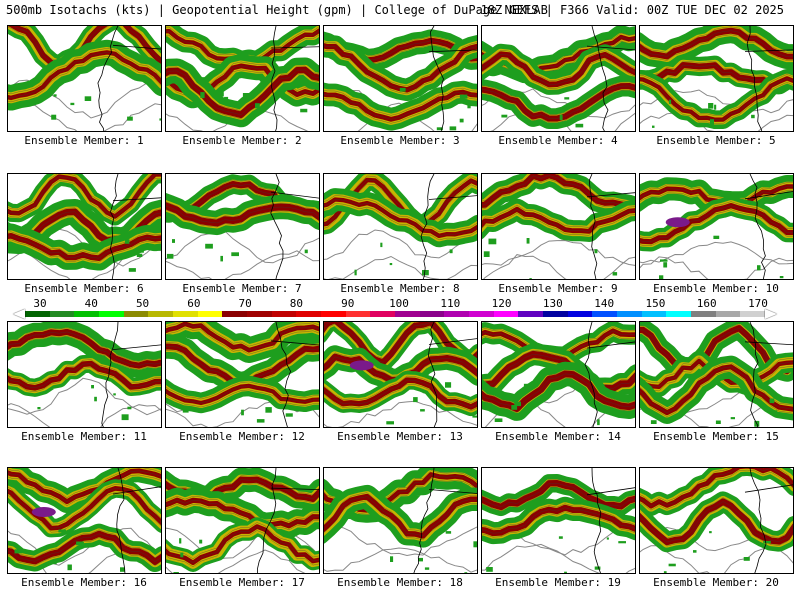 This screenshot has width=800, height=600. What do you see at coordinates (604, 303) in the screenshot?
I see `colorbar-tick-label: 140` at bounding box center [604, 303].